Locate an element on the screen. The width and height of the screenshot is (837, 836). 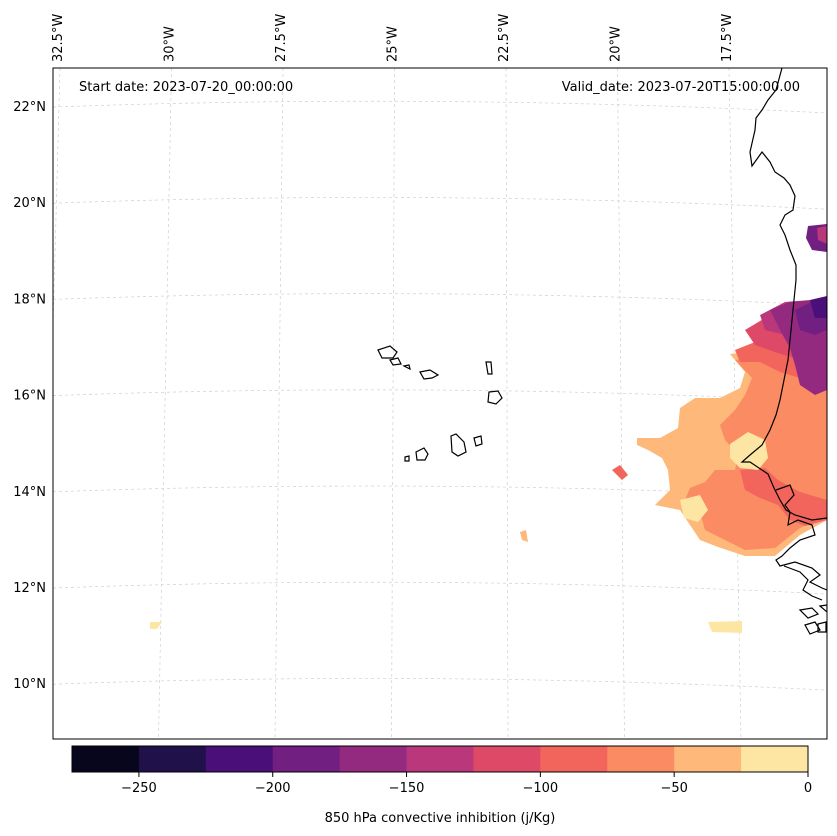
colorbar-tick-label: −50 is located at coordinates (673, 788).